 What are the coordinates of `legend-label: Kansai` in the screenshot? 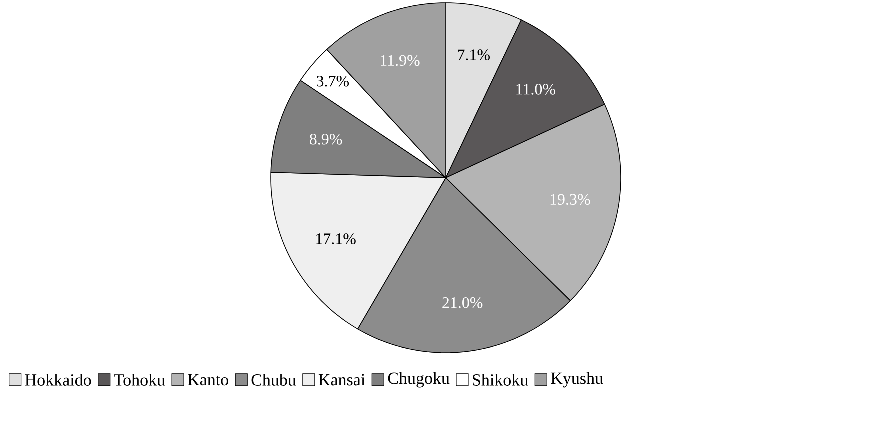 It's located at (342, 380).